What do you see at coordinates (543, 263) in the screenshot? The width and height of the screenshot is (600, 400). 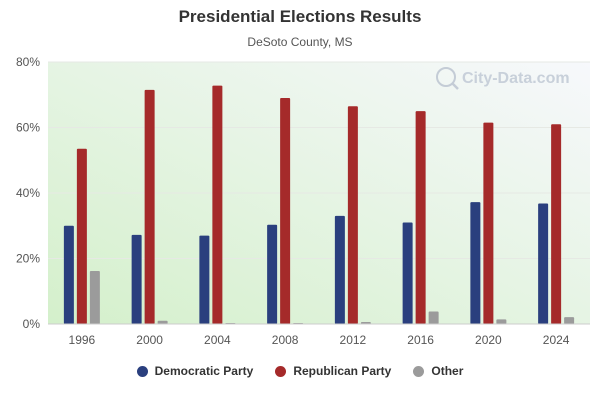 I see `bar-democratic-party-2024` at bounding box center [543, 263].